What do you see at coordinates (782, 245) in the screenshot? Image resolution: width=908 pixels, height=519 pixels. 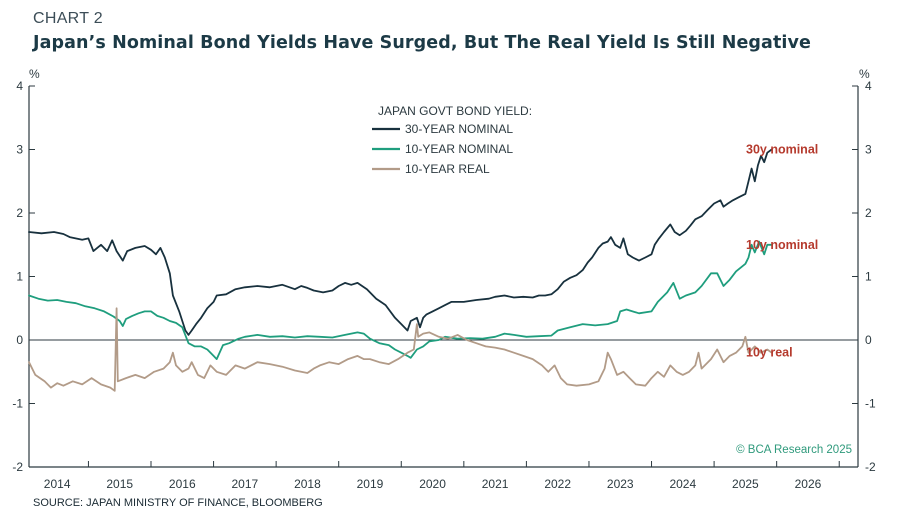 I see `end-label: 10y nominal` at bounding box center [782, 245].